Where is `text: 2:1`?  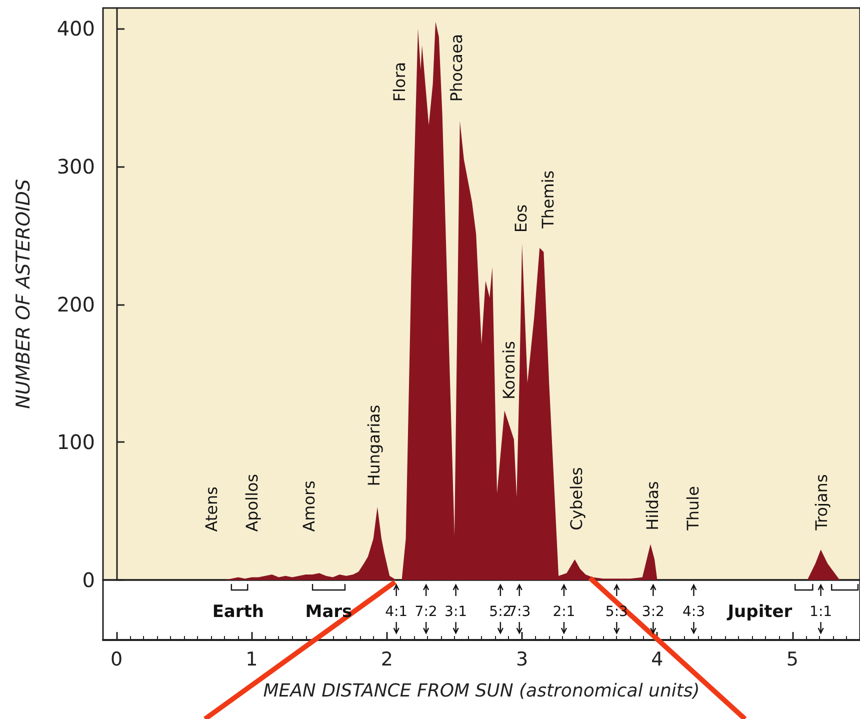 text: 2:1 is located at coordinates (564, 612).